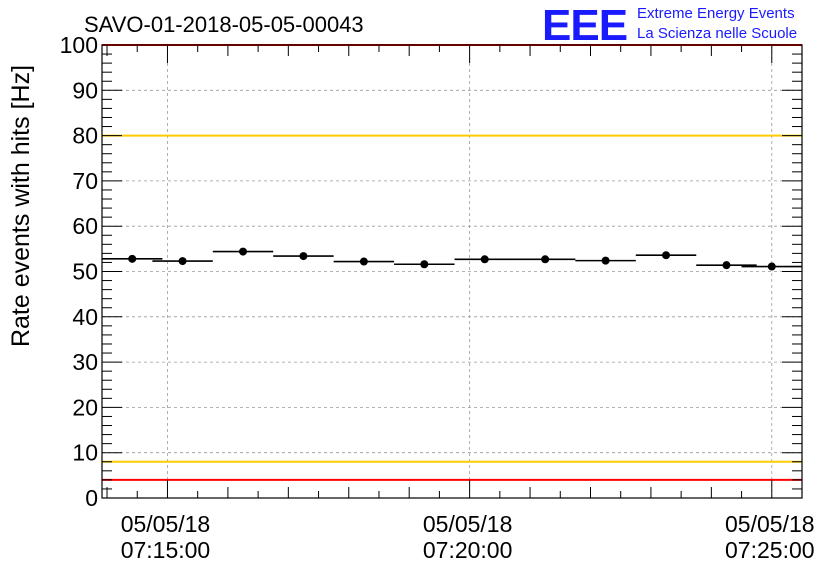 The width and height of the screenshot is (836, 572). Describe the element at coordinates (85, 136) in the screenshot. I see `y-tick-label: 80` at that location.